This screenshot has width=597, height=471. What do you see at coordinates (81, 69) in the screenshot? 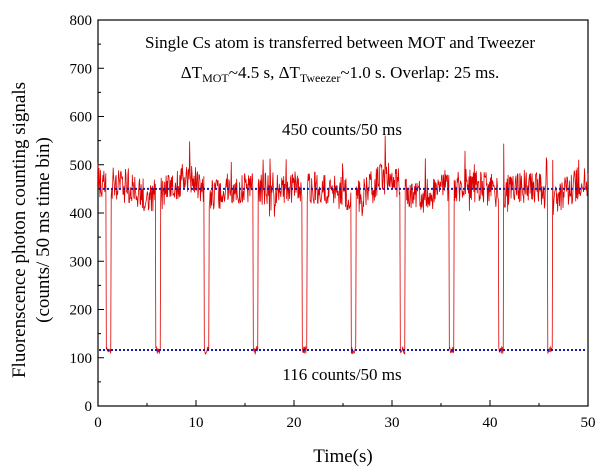
I see `y-tick-label: 700` at bounding box center [81, 69].